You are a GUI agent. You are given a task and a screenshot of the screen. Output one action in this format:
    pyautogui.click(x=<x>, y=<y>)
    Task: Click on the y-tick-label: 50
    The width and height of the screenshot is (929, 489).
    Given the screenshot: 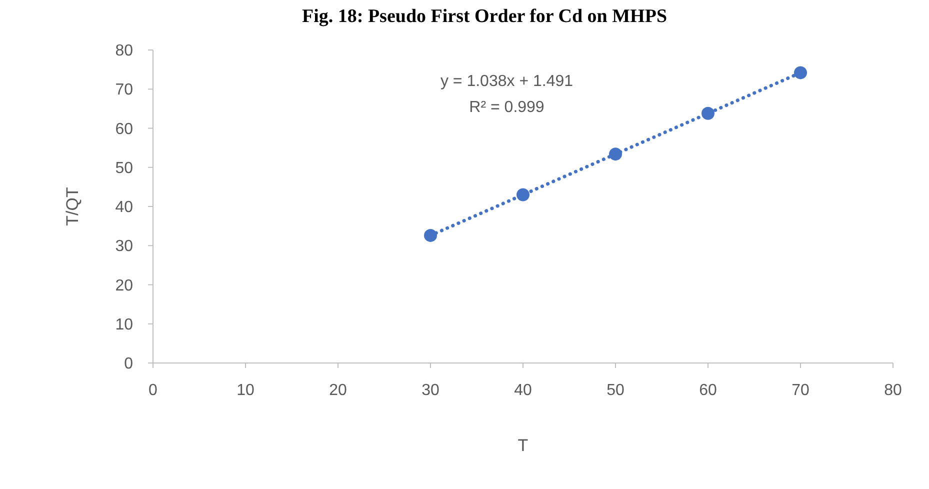 What is the action you would take?
    pyautogui.click(x=124, y=168)
    